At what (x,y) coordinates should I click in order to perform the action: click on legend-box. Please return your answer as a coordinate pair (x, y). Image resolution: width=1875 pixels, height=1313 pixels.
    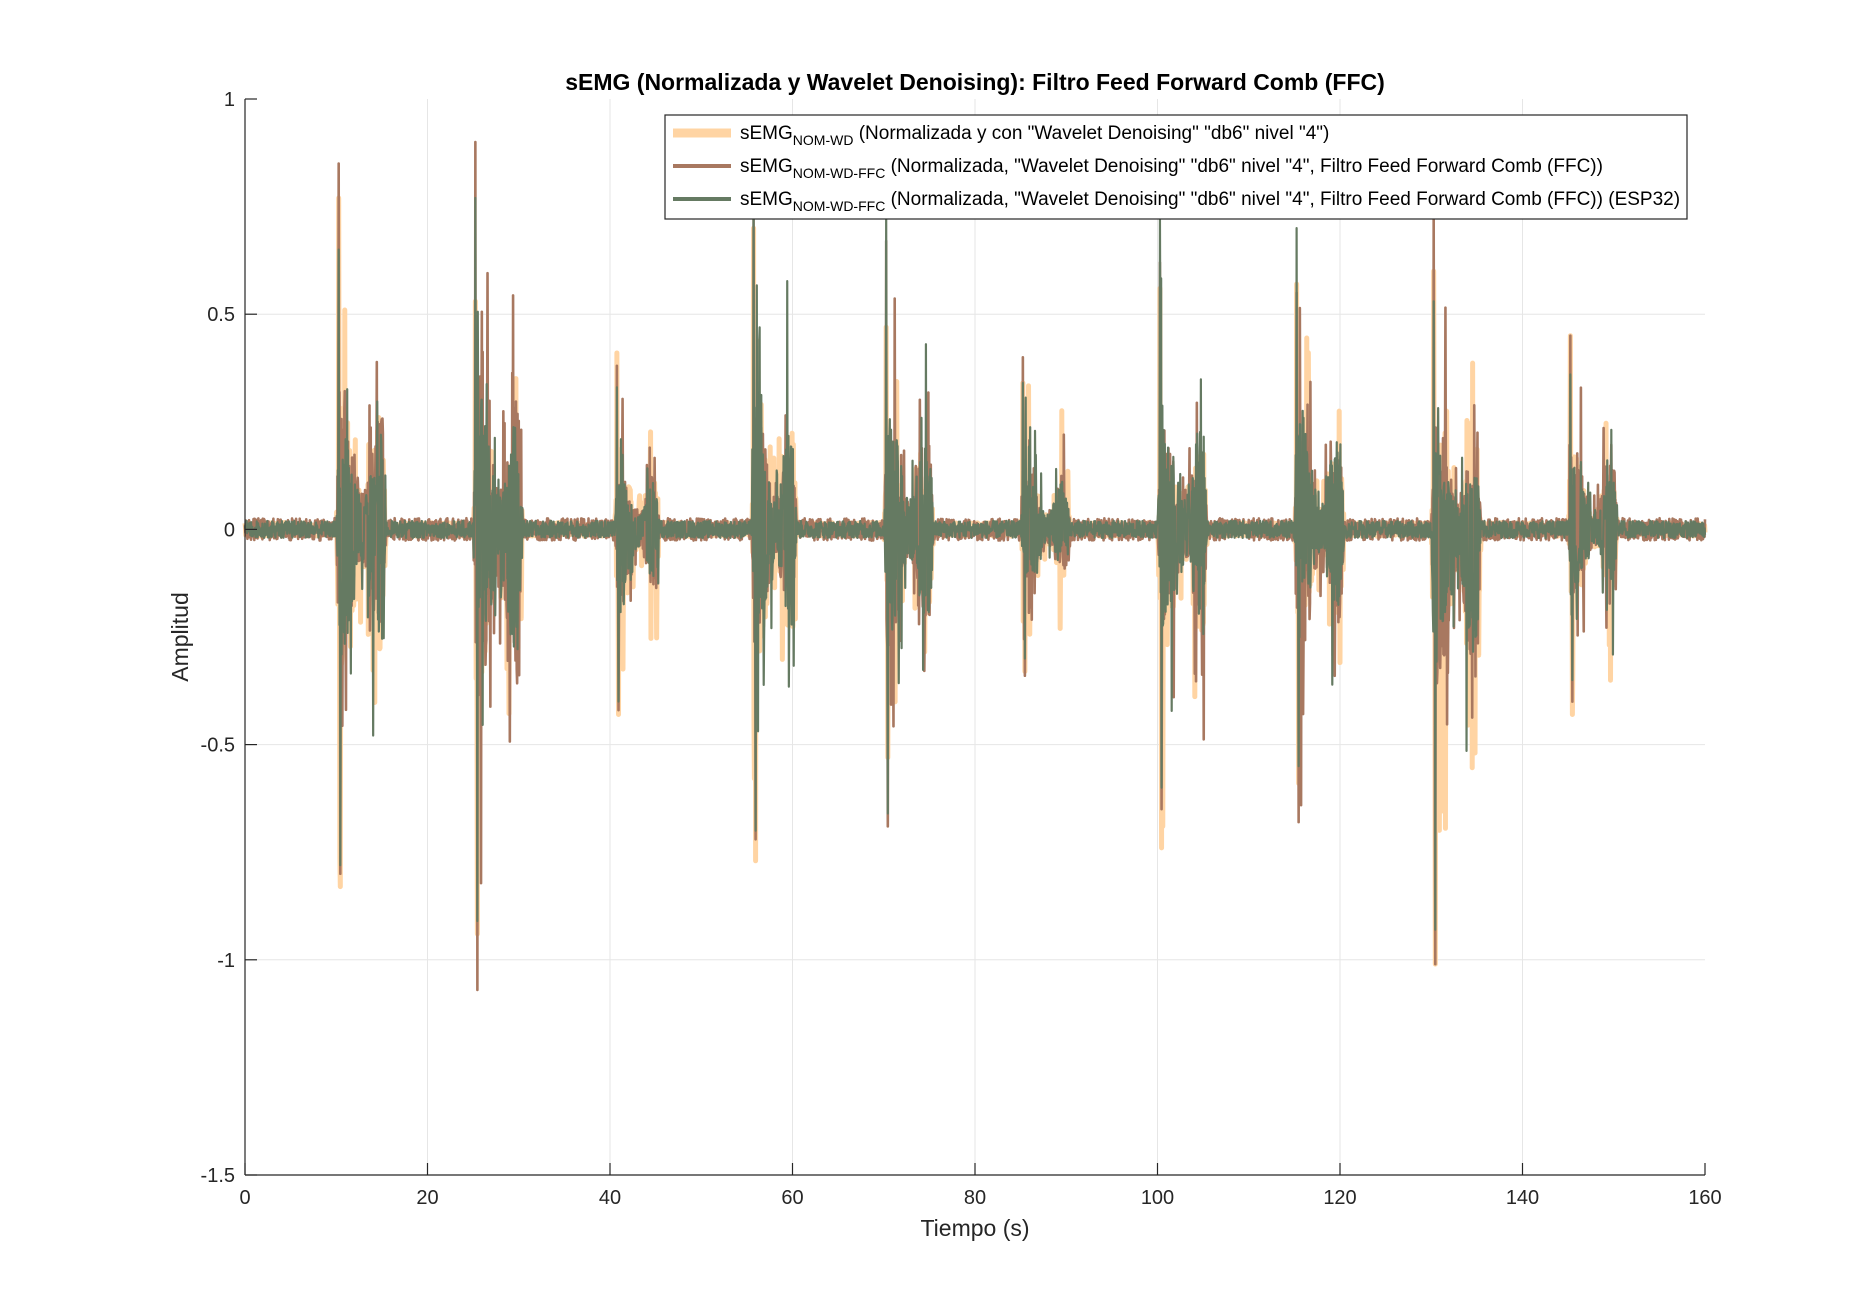
    Looking at the image, I should click on (1176, 167).